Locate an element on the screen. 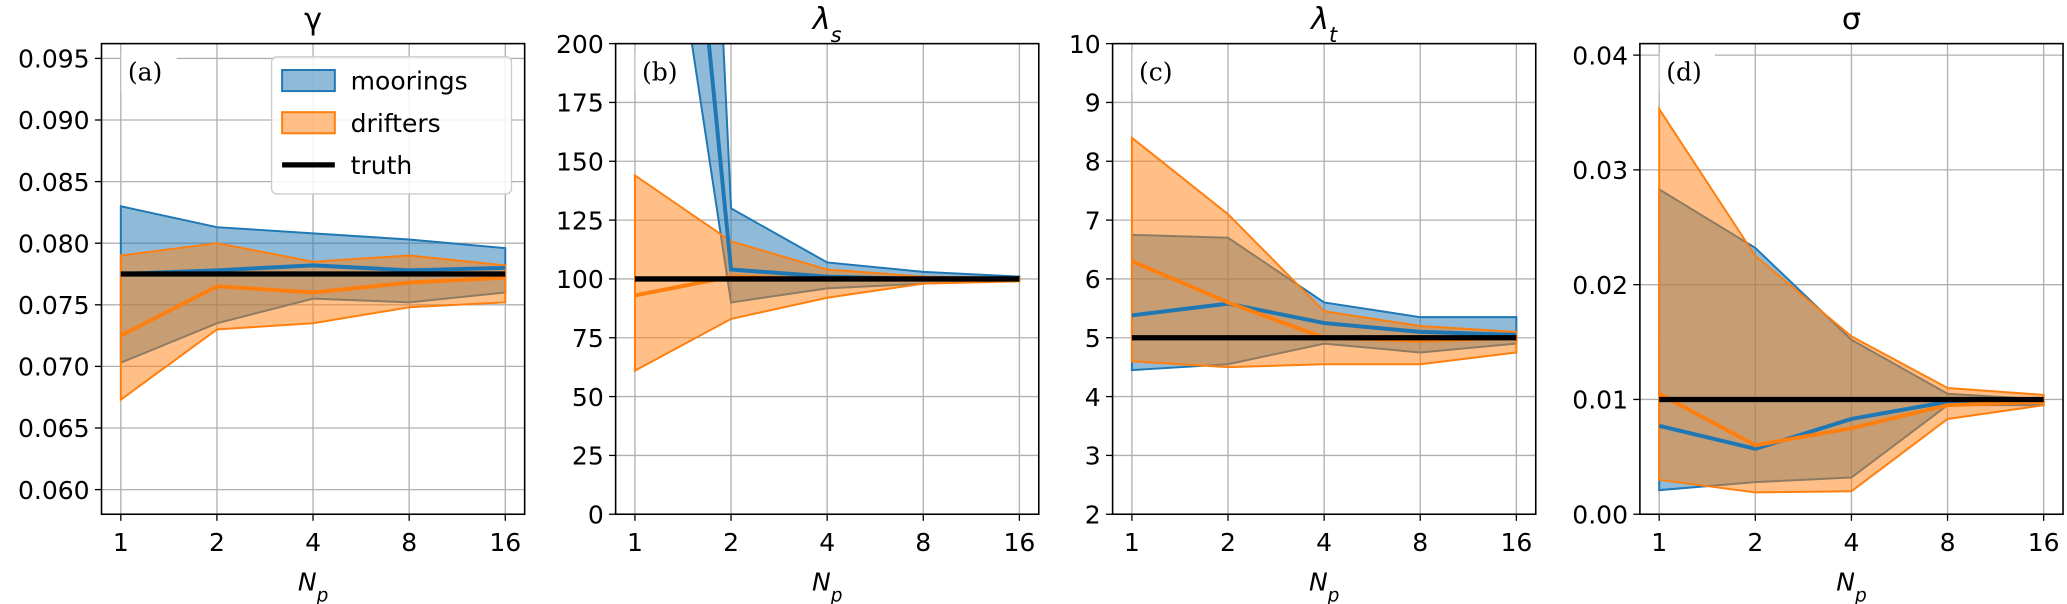  y-tick-label: 150 is located at coordinates (580, 162).